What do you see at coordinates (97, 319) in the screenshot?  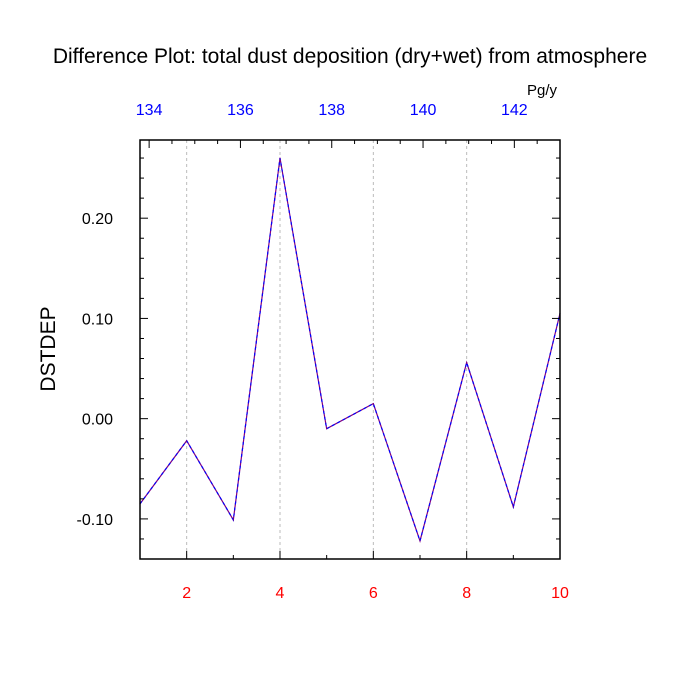 I see `y-tick-label: 0.10` at bounding box center [97, 319].